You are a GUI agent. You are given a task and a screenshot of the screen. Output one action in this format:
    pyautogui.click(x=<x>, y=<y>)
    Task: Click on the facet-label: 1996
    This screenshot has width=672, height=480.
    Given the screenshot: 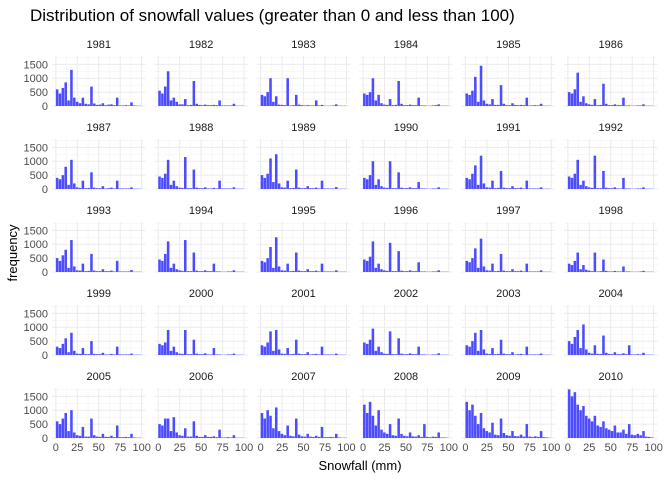 What is the action you would take?
    pyautogui.click(x=406, y=211)
    